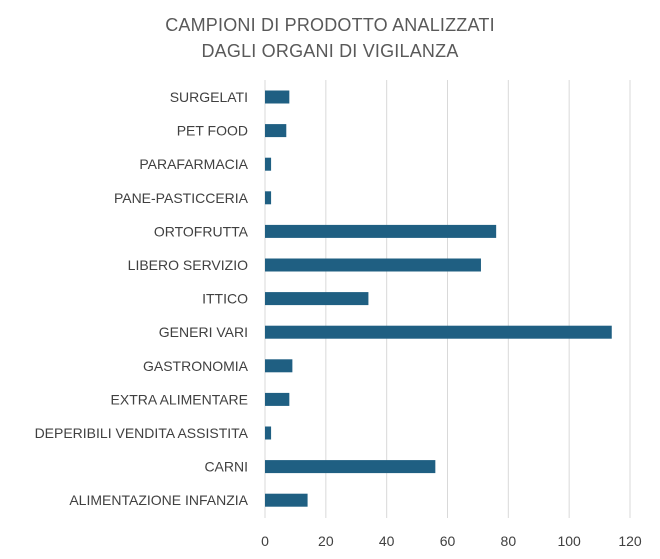 This screenshot has width=660, height=559. What do you see at coordinates (330, 51) in the screenshot?
I see `chart-title-line-2: DAGLI ORGANI DI VIGILANZA` at bounding box center [330, 51].